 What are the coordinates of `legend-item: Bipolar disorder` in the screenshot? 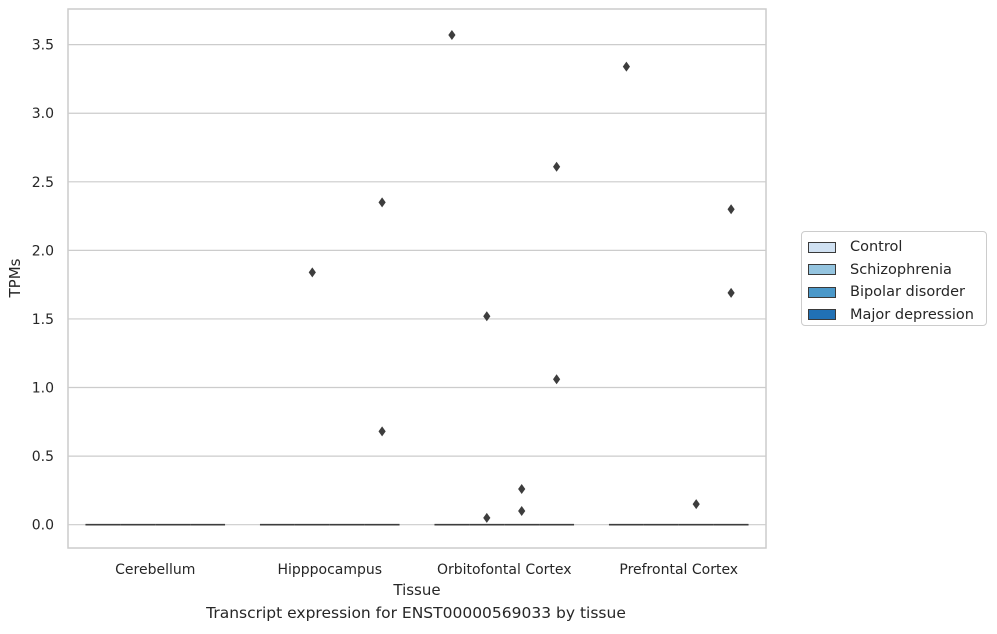 It's located at (897, 292).